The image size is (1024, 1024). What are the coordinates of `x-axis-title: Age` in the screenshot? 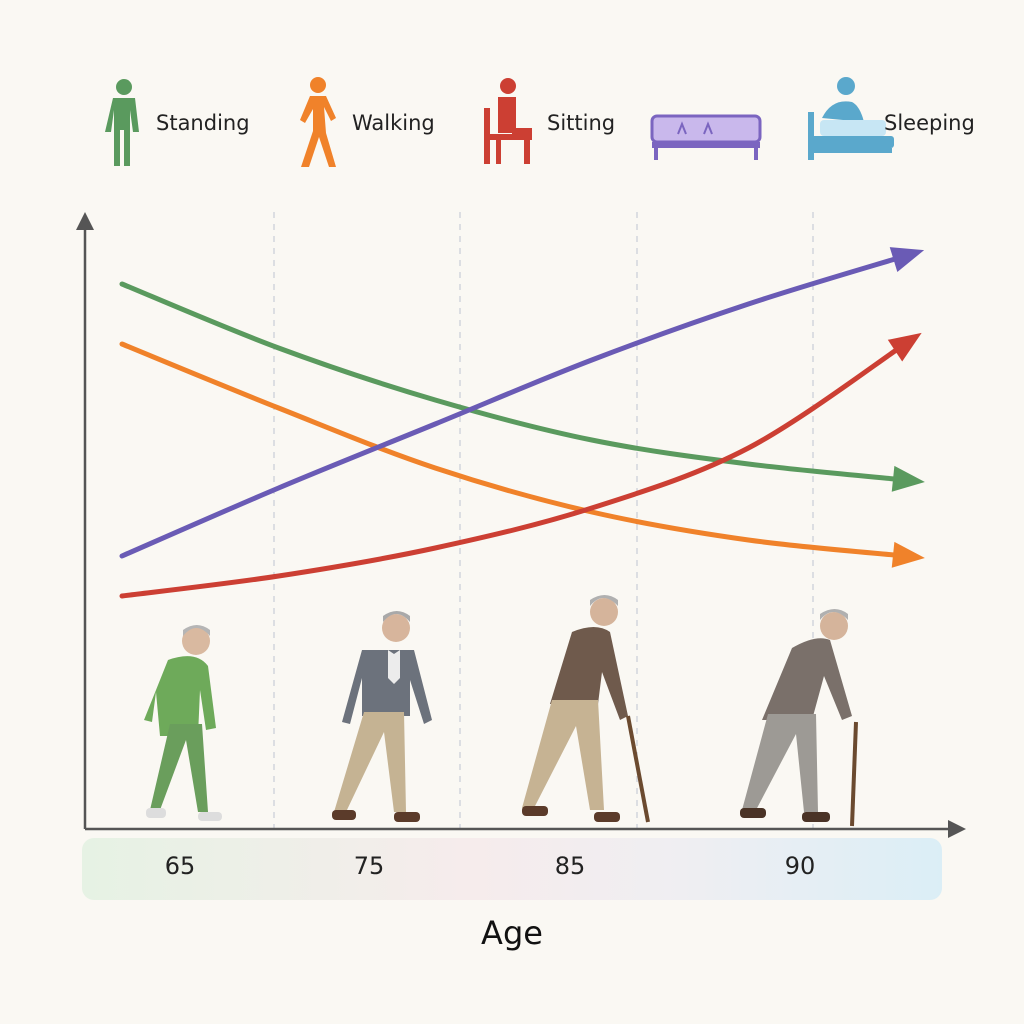 It's located at (512, 933).